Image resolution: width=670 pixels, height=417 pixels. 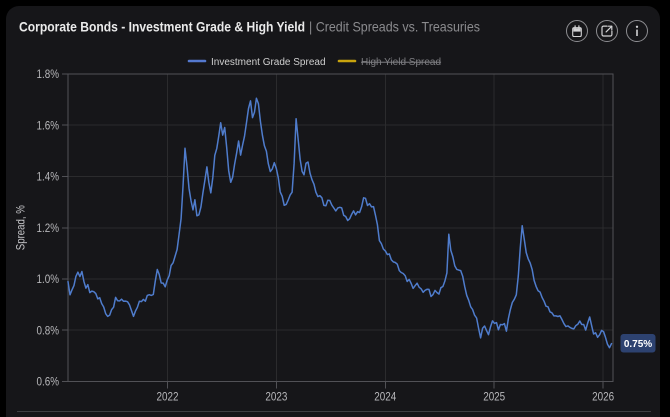 What do you see at coordinates (48, 279) in the screenshot?
I see `svg-text: 1.0%` at bounding box center [48, 279].